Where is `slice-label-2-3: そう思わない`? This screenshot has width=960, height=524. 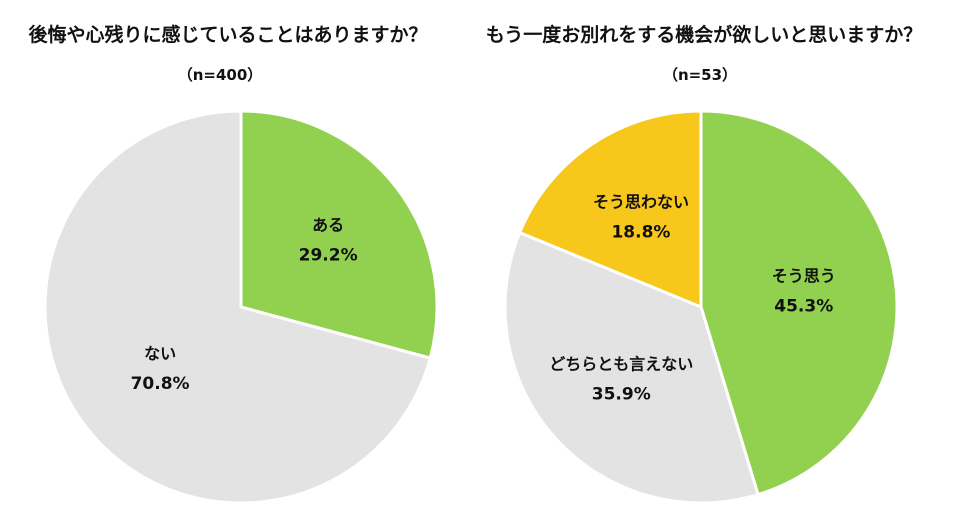
slice-label-2-3: そう思わない is located at coordinates (641, 201).